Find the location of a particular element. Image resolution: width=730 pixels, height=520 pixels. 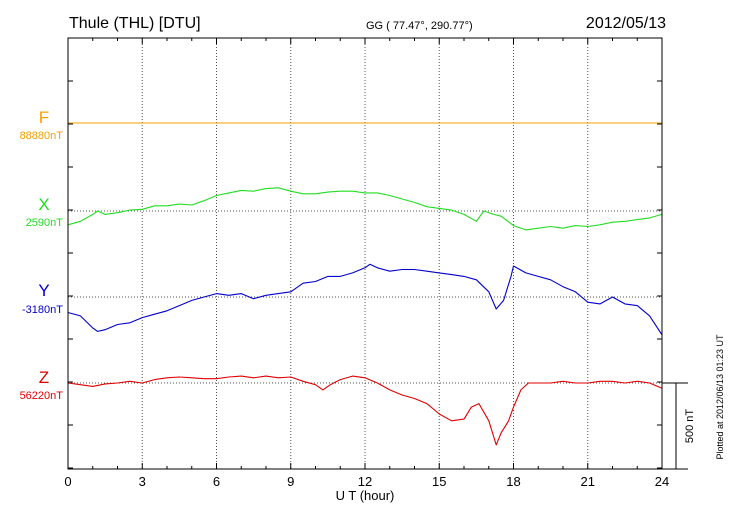

x-tick-label: 24 is located at coordinates (662, 481).